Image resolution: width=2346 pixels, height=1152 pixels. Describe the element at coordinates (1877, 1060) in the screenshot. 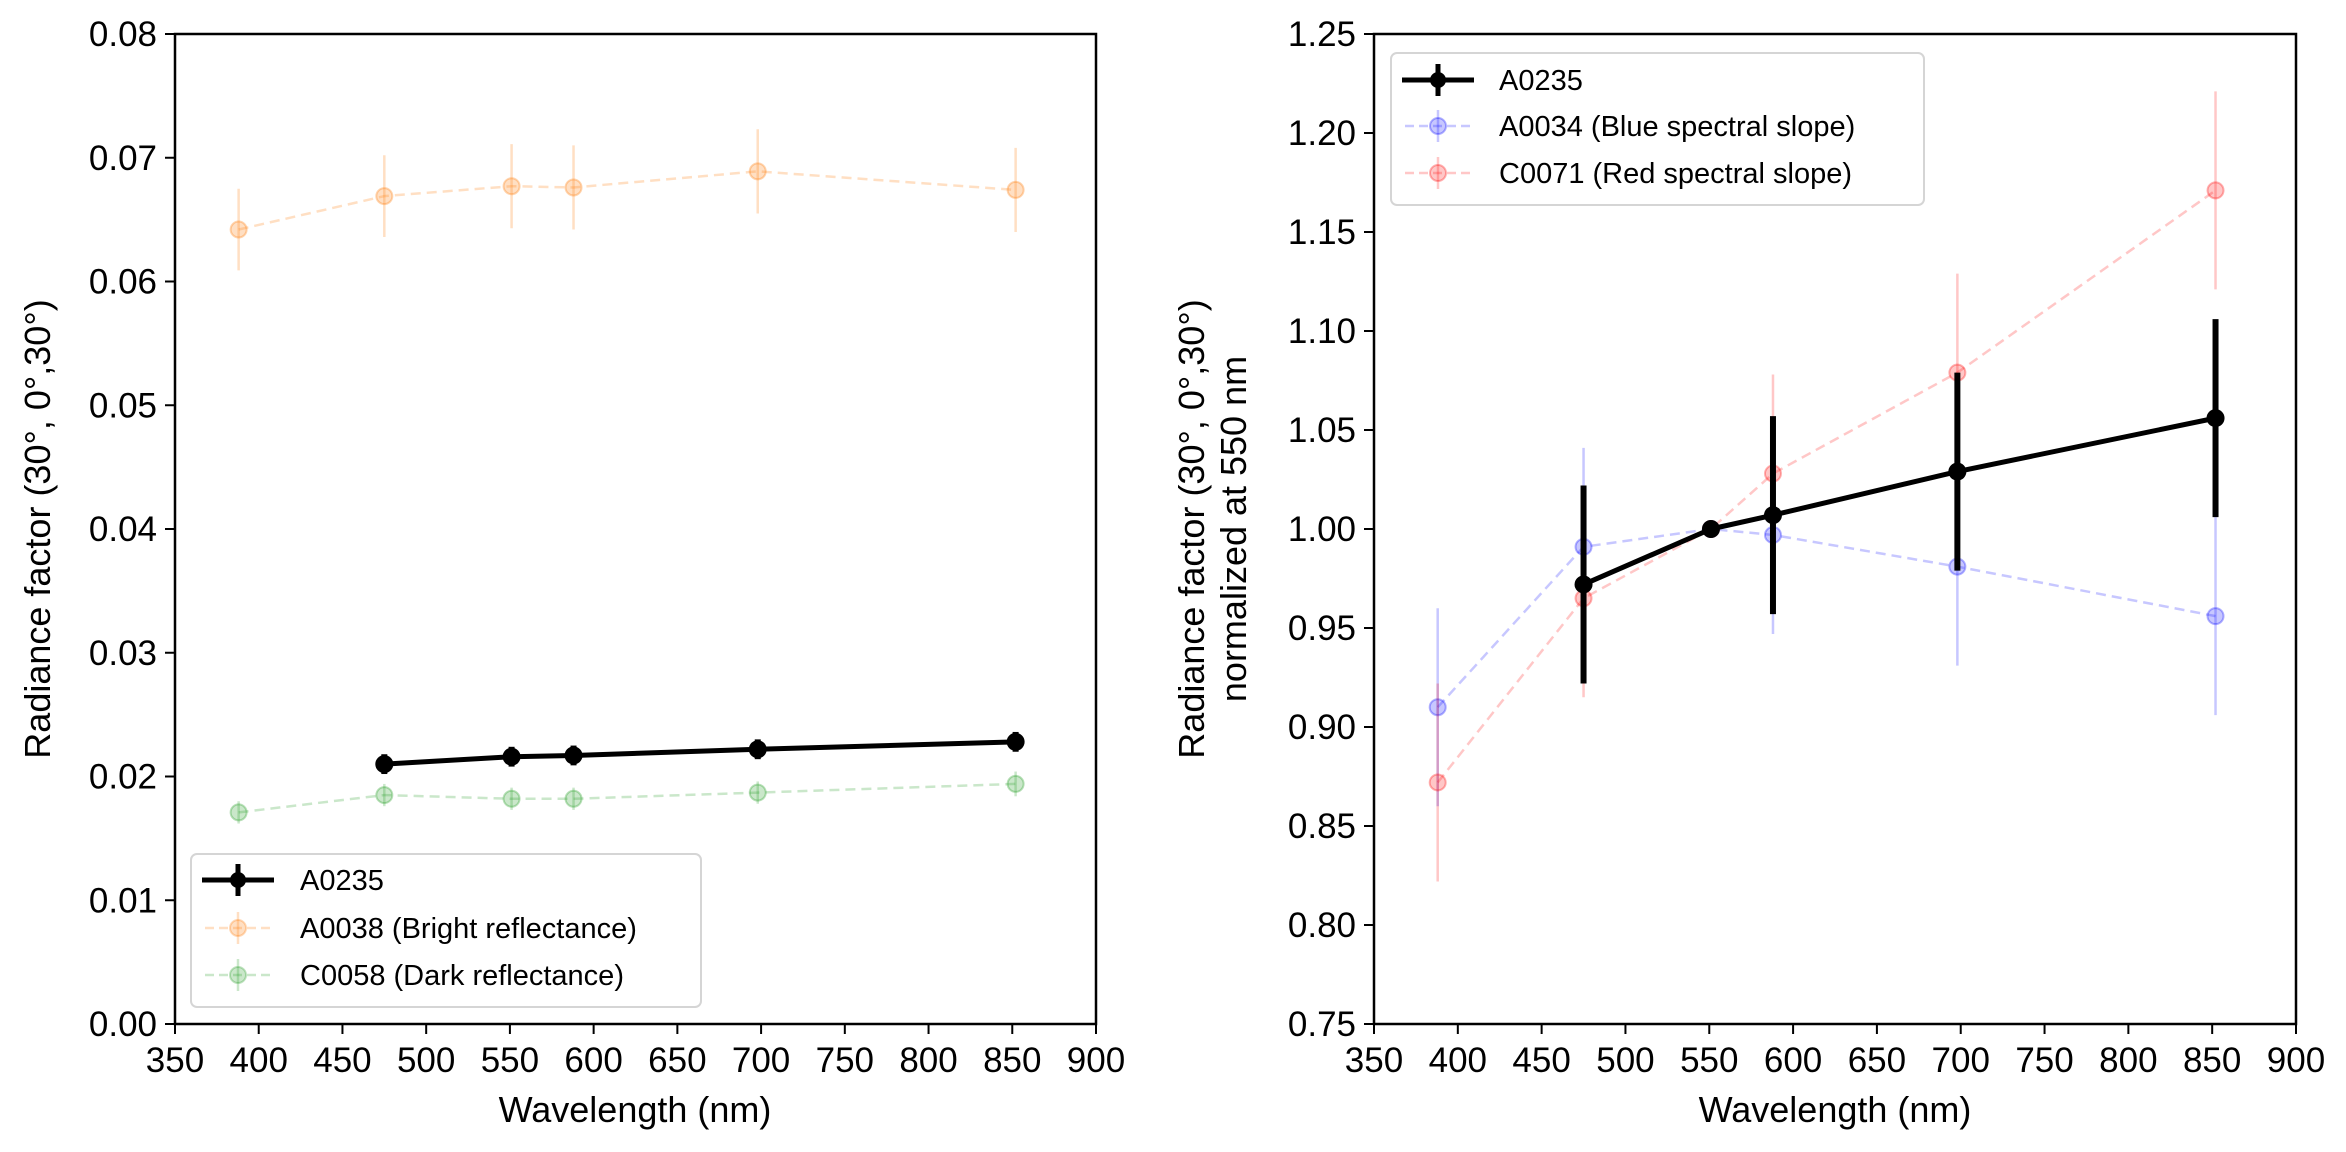

I see `x-tick-label: 650` at that location.